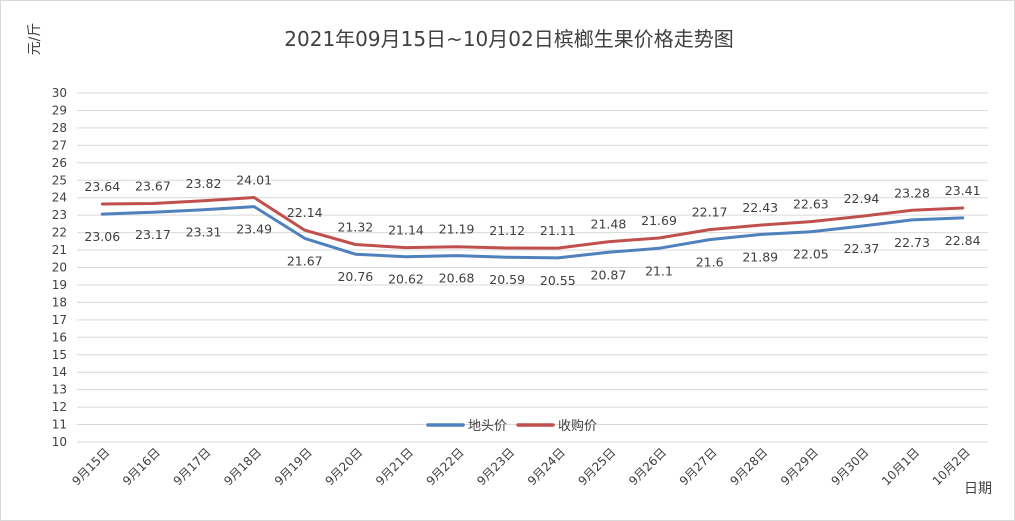 The height and width of the screenshot is (521, 1015). I want to click on y-axis-title: 元/斤, so click(35, 39).